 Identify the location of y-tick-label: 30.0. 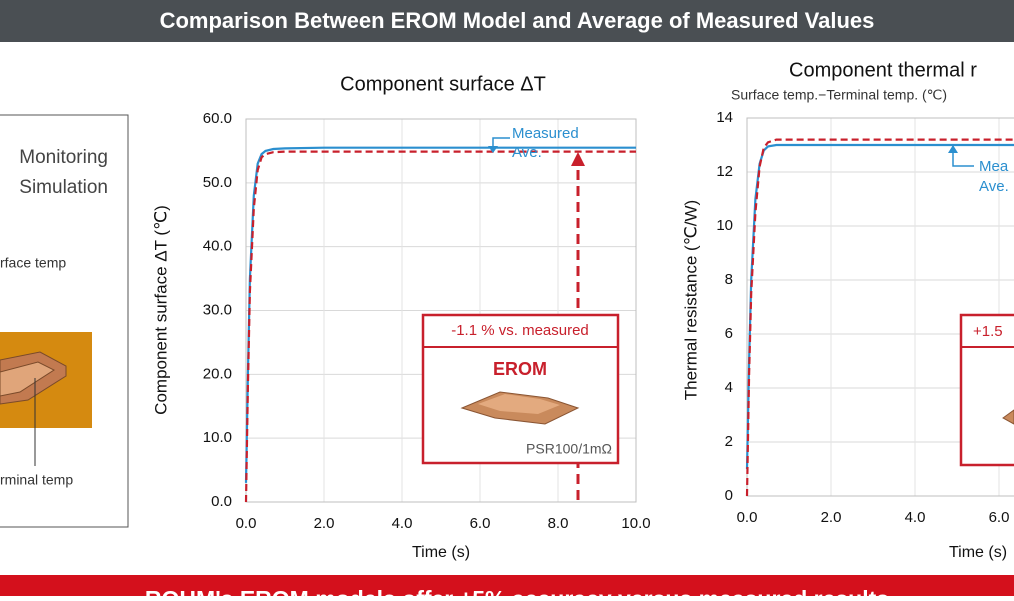
(217, 309).